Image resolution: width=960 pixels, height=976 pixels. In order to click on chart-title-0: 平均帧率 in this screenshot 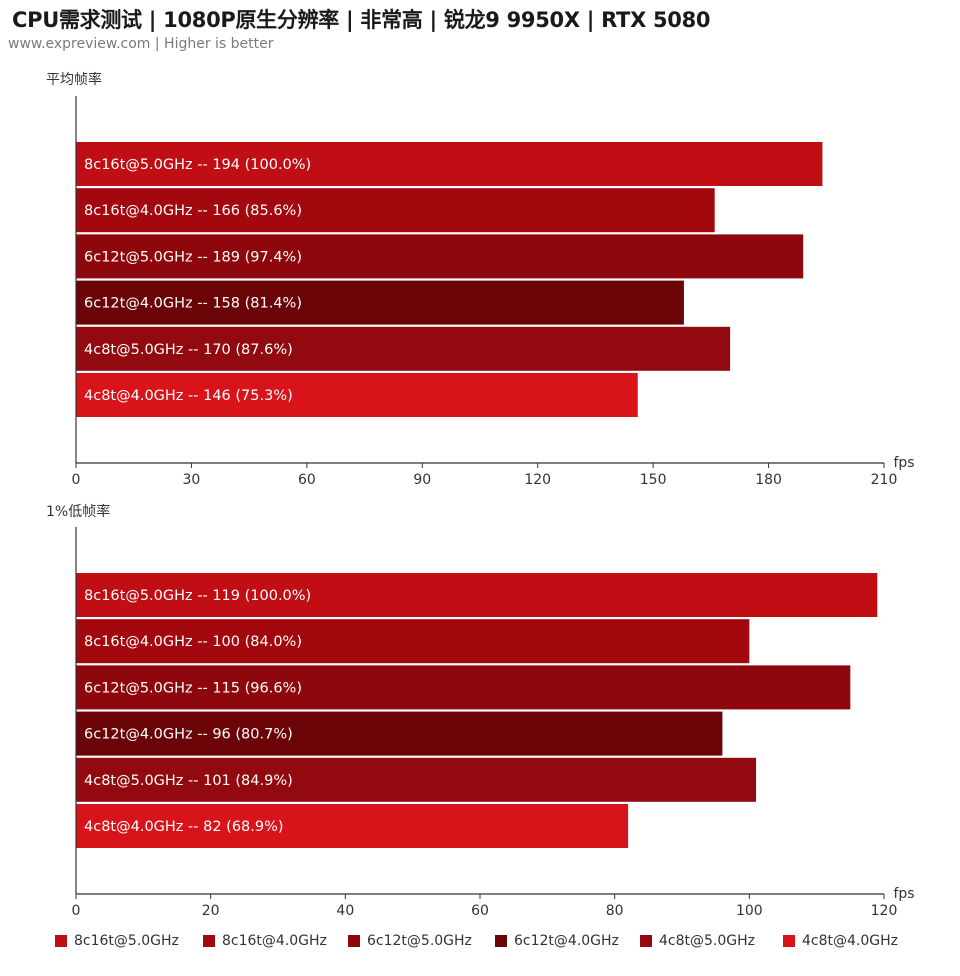, I will do `click(74, 79)`.